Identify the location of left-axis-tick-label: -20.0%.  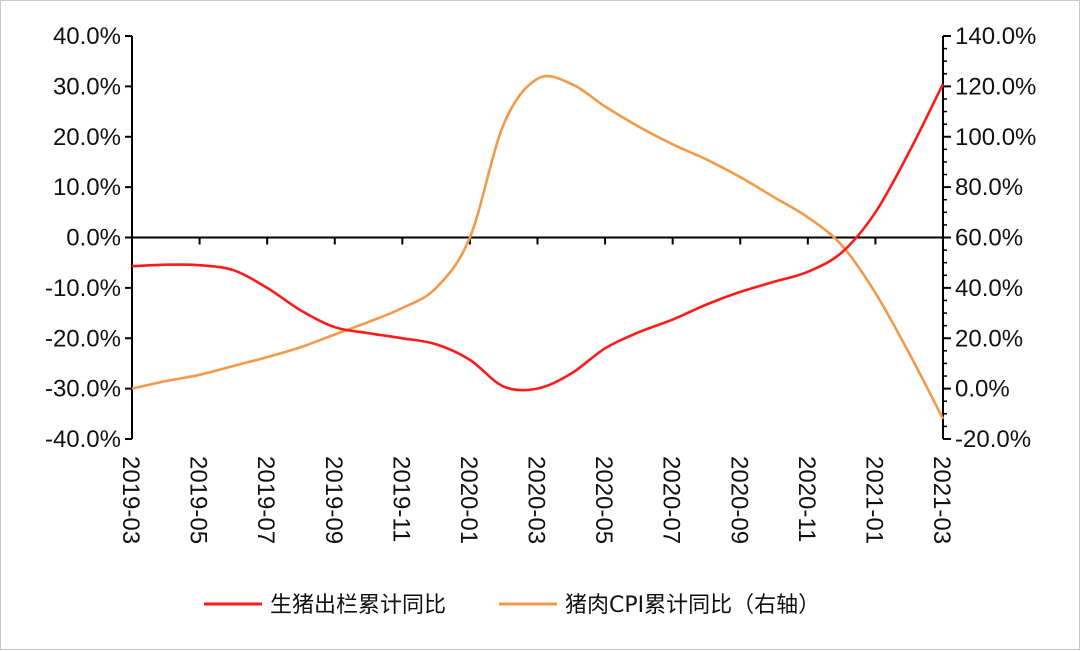
(83, 338).